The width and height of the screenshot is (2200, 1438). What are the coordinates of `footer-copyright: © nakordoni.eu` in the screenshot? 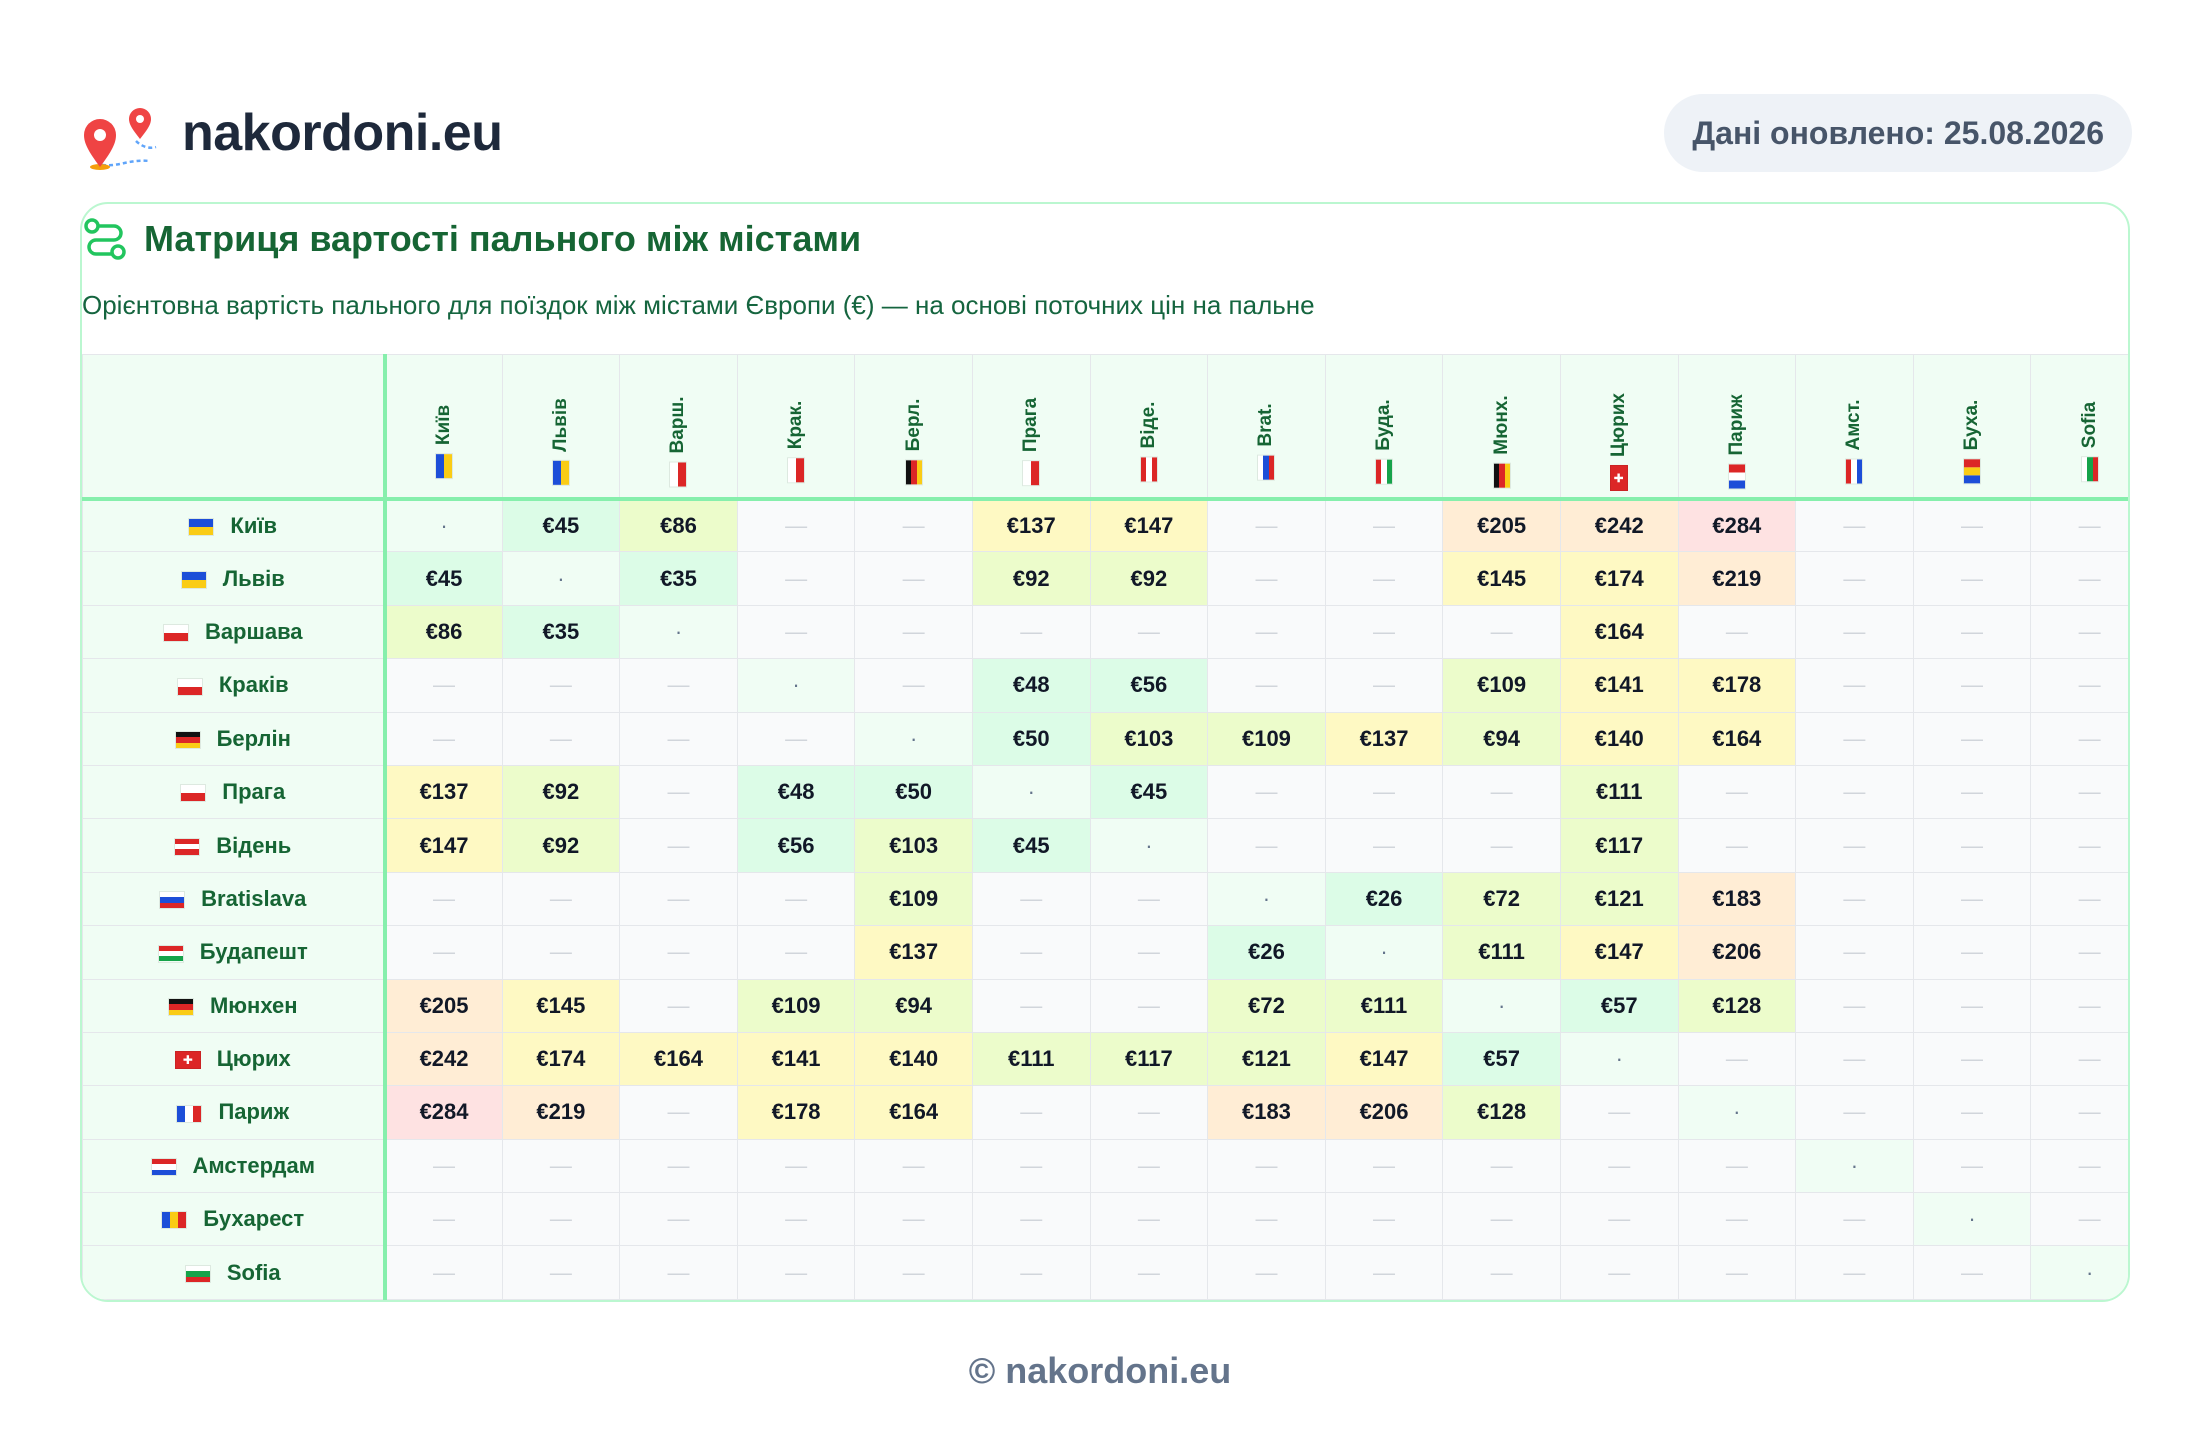 It's located at (1100, 1370).